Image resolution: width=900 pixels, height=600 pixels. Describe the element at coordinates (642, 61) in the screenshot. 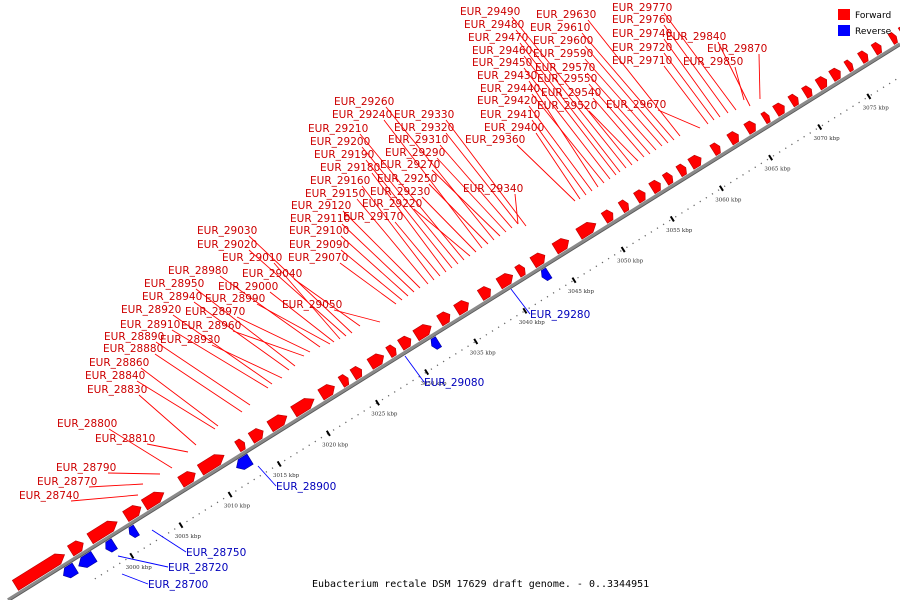

I see `gene-label-eur-29710: EUR_29710` at that location.